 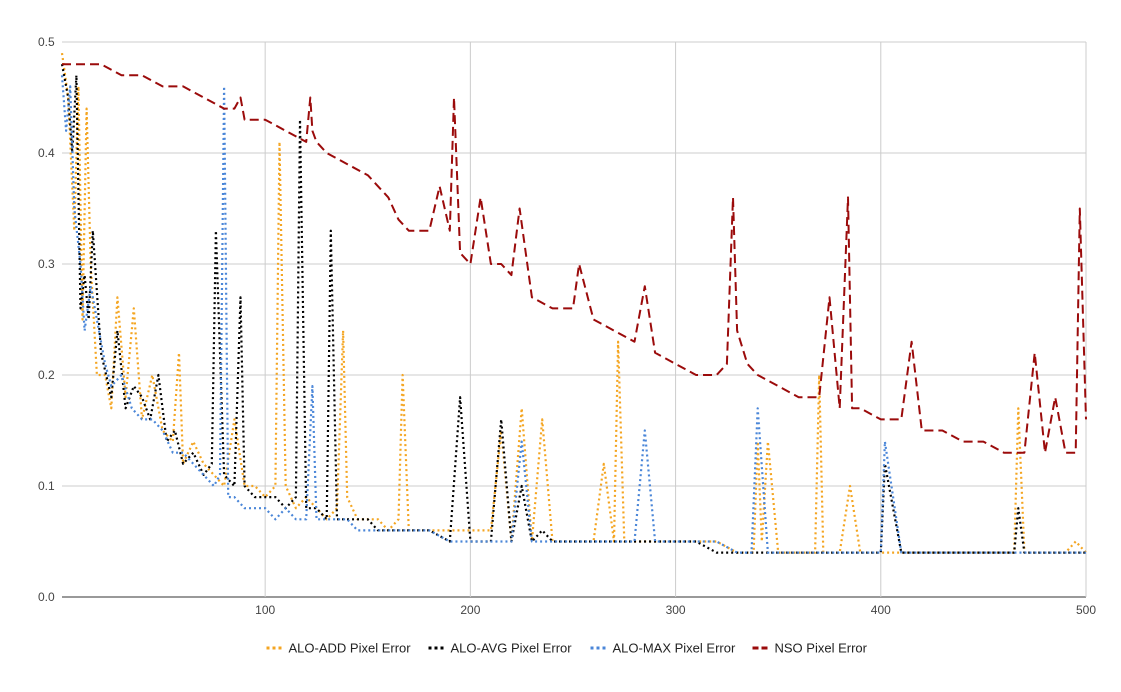 I want to click on x-tick-label: 300, so click(x=676, y=610).